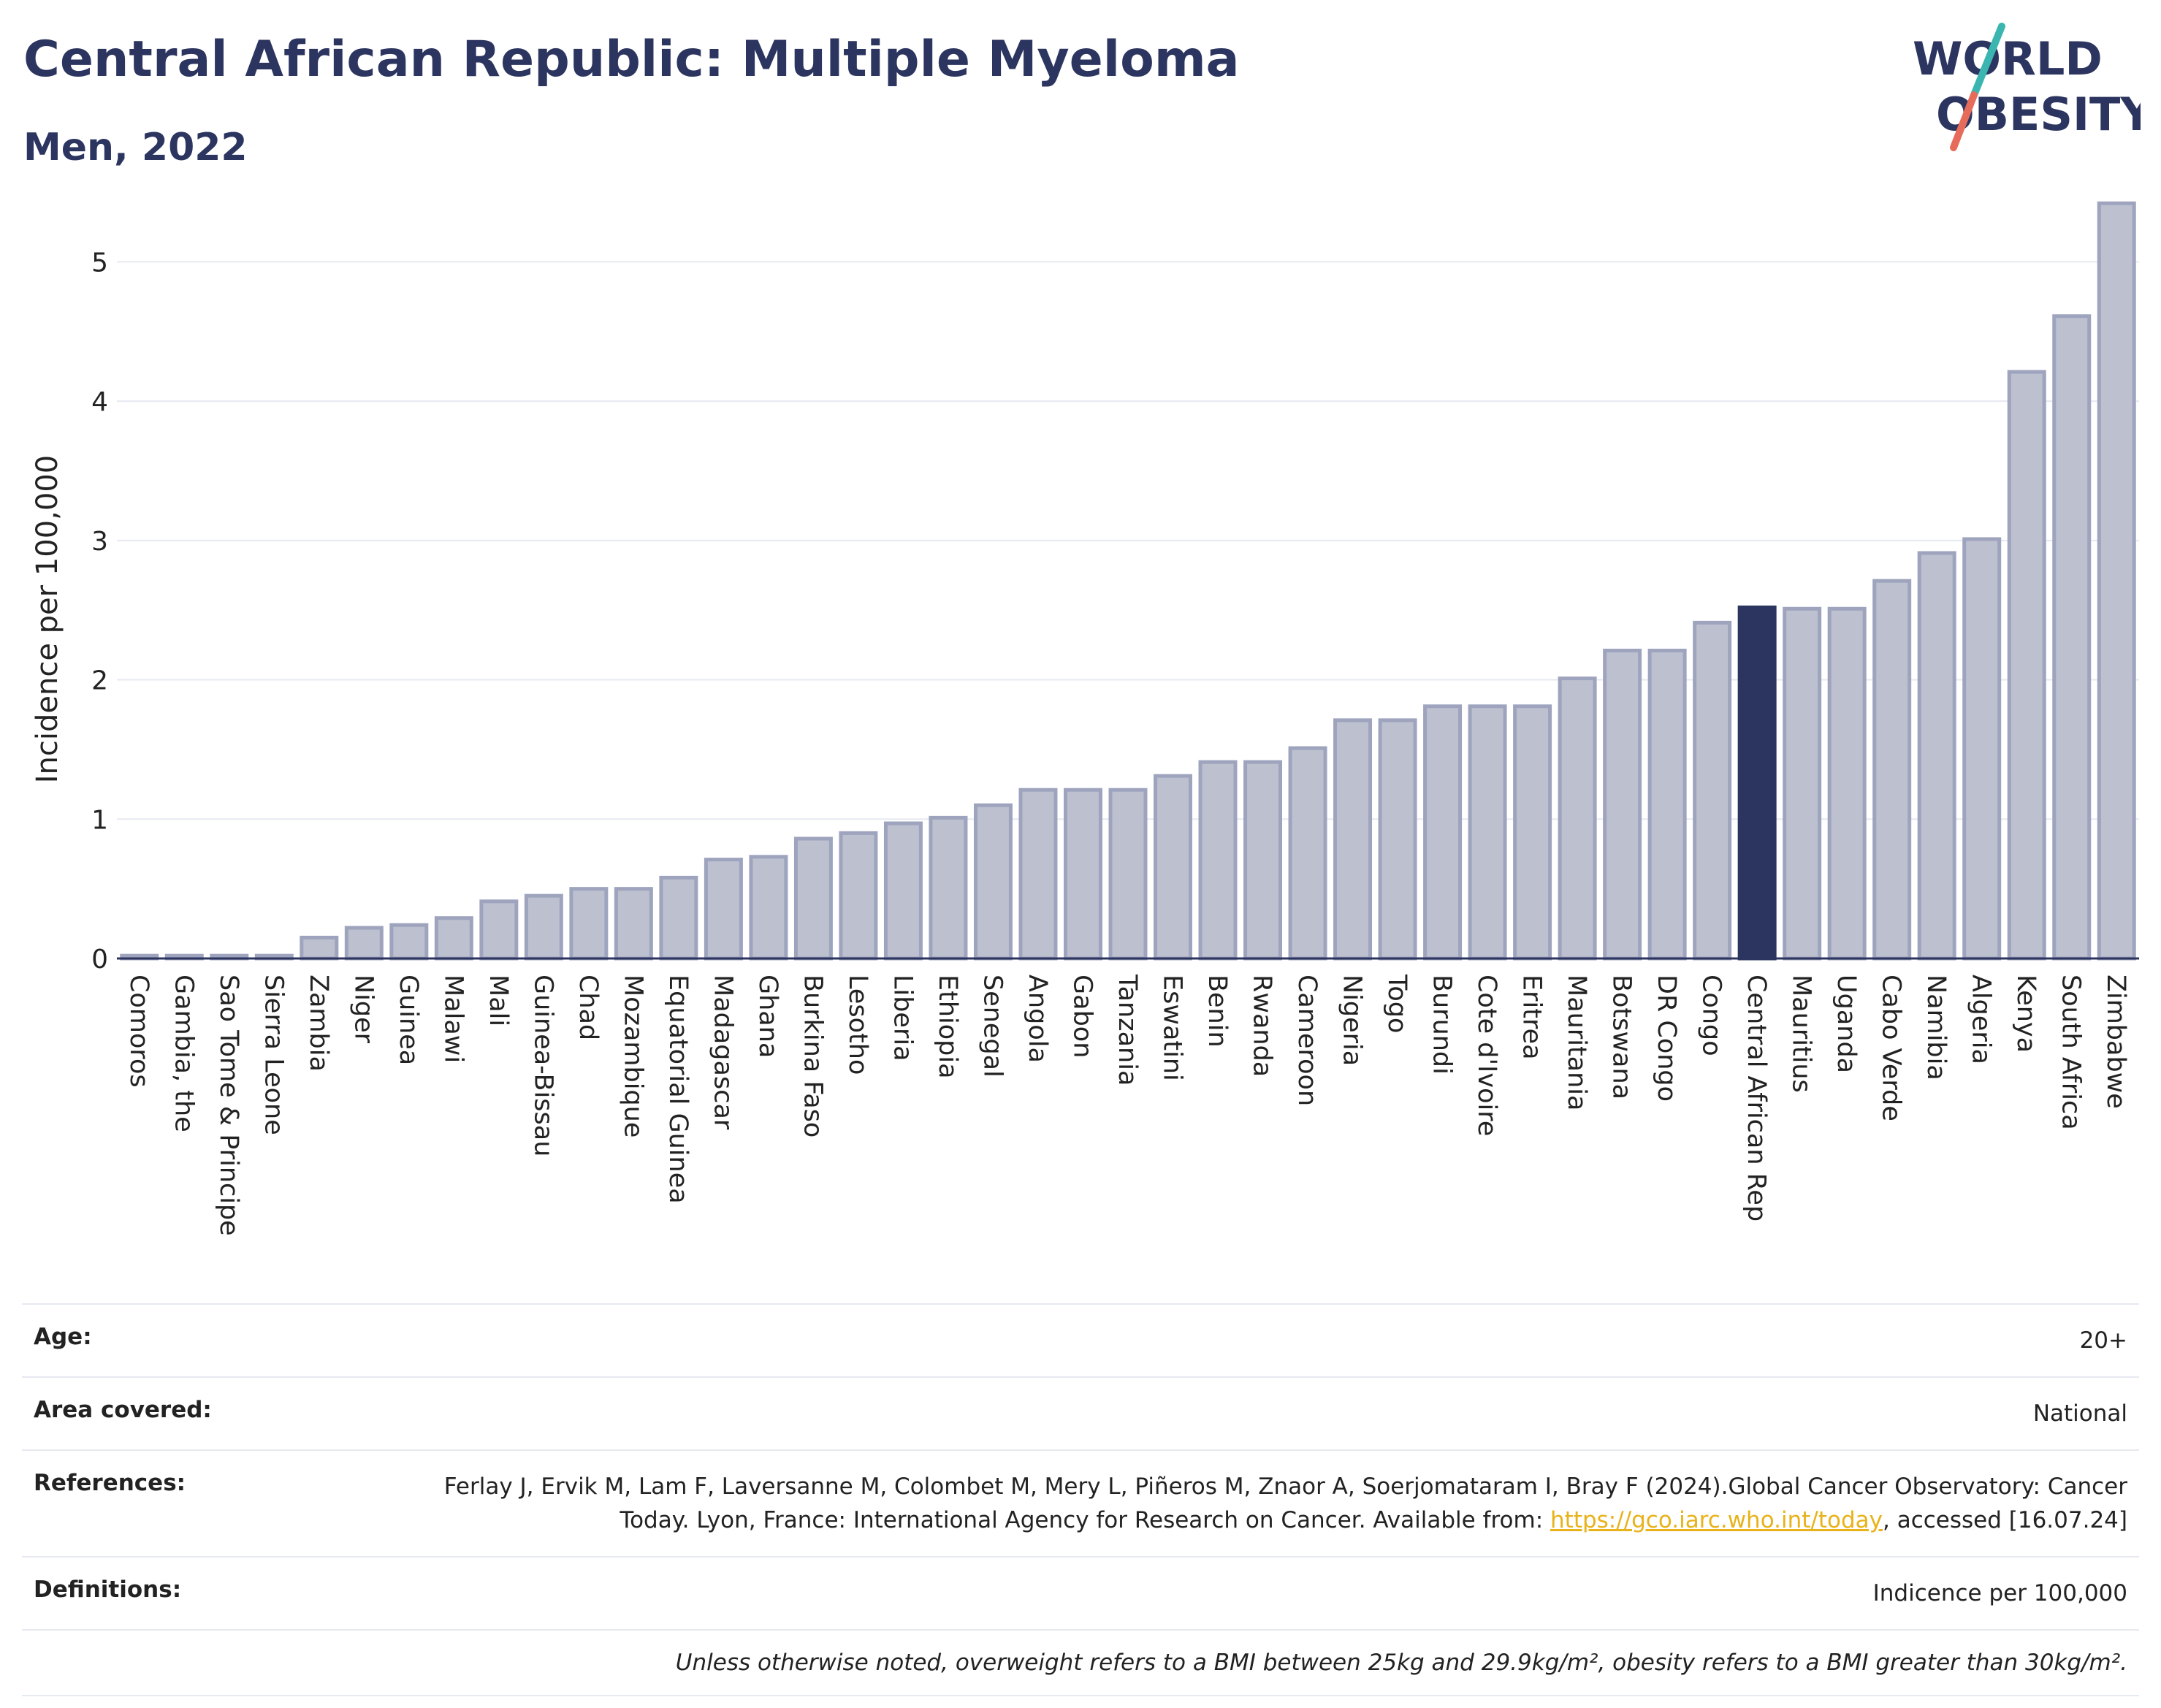  What do you see at coordinates (273, 1055) in the screenshot?
I see `x-tick-label: Sierra Leone` at bounding box center [273, 1055].